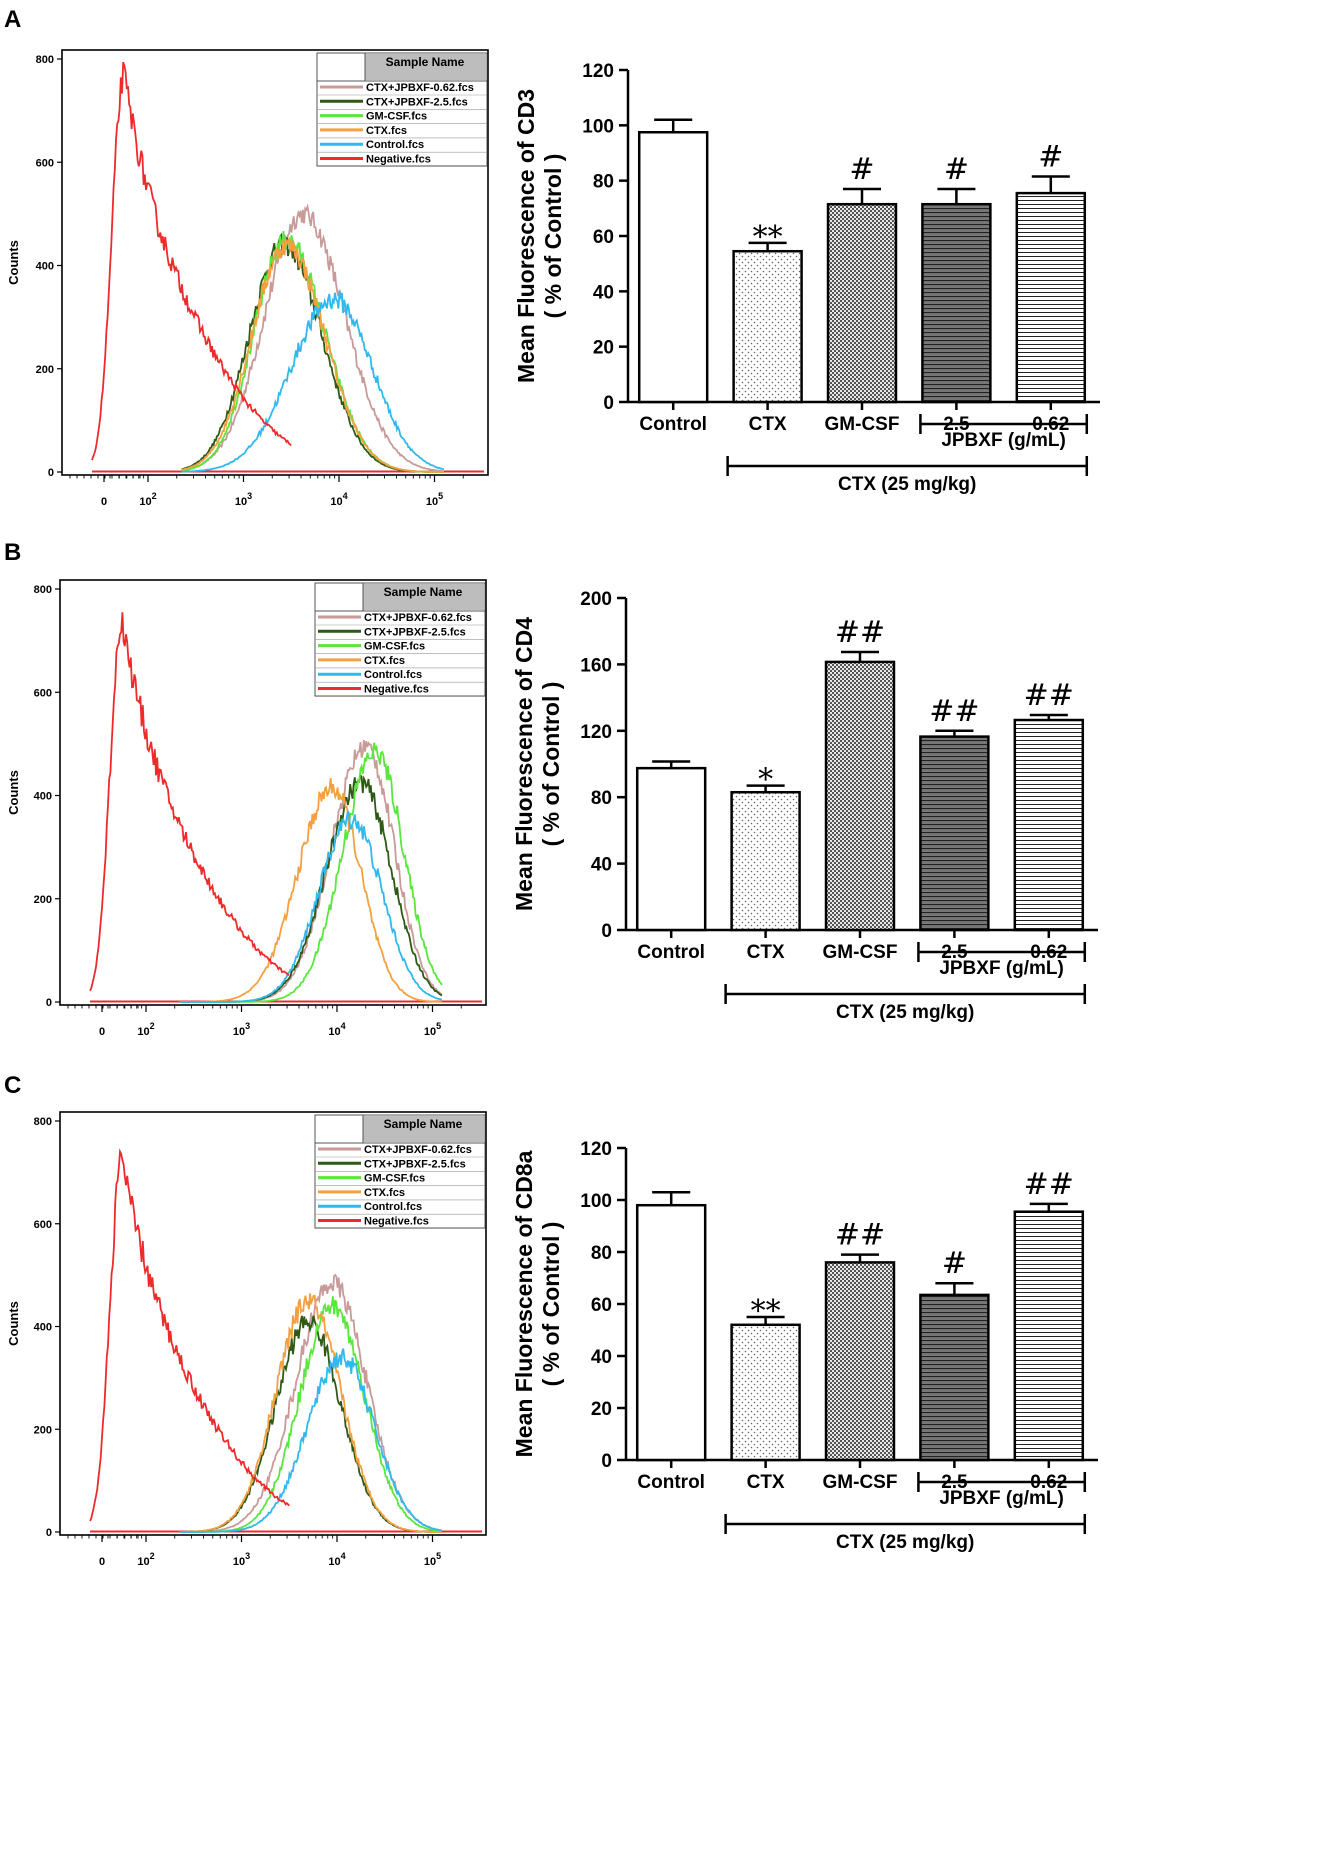 The height and width of the screenshot is (1874, 1329). I want to click on legend-header-bg, so click(425, 67).